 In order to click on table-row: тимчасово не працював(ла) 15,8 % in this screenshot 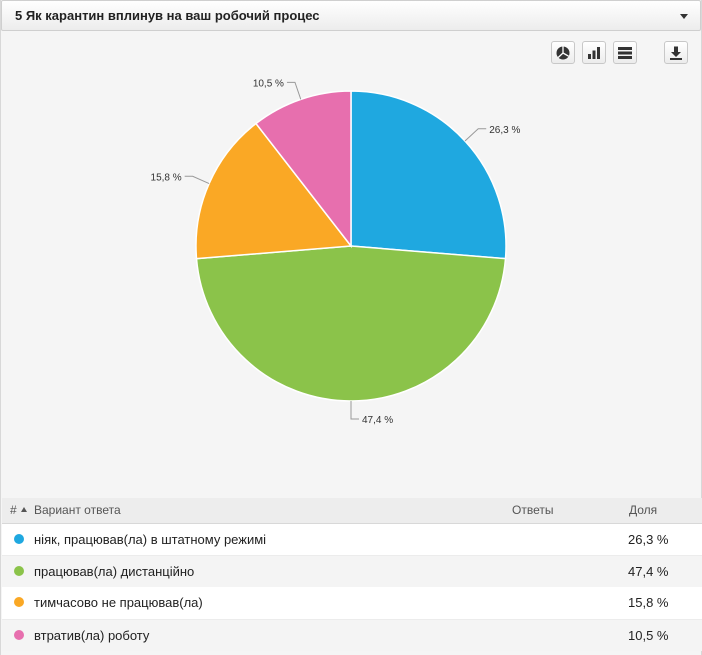, I will do `click(352, 603)`.